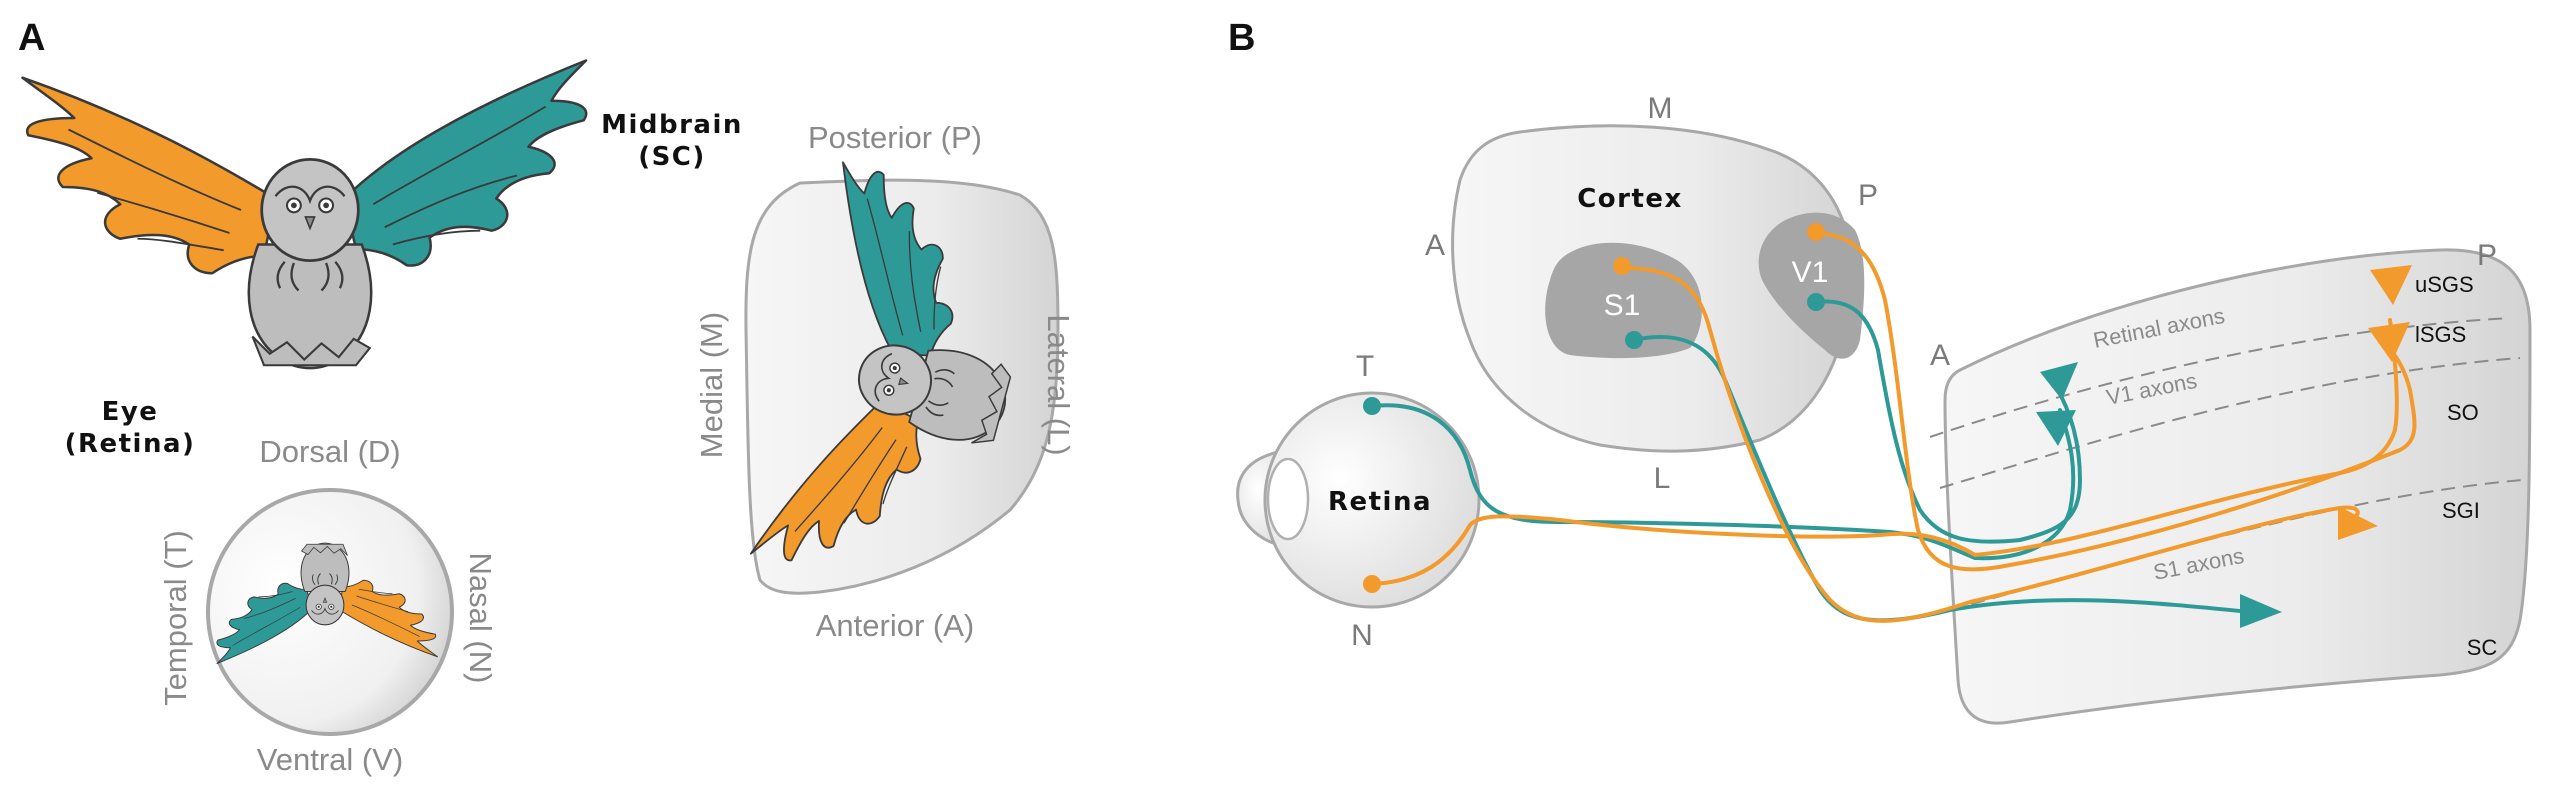 This screenshot has height=801, width=2550. What do you see at coordinates (2261, 611) in the screenshot?
I see `s1-terminal-teal` at bounding box center [2261, 611].